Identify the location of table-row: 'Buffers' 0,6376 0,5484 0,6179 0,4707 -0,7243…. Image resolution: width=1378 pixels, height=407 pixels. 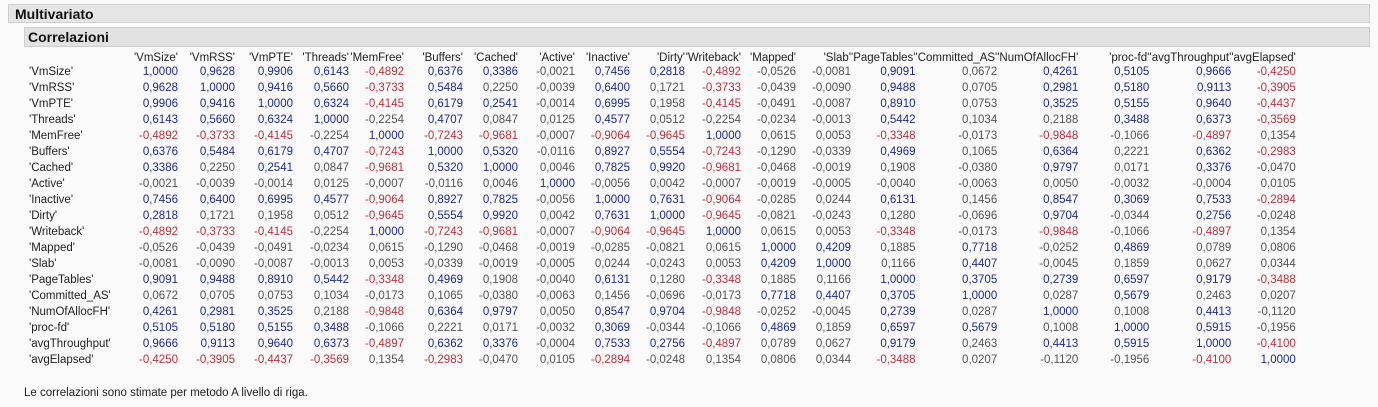
(660, 152).